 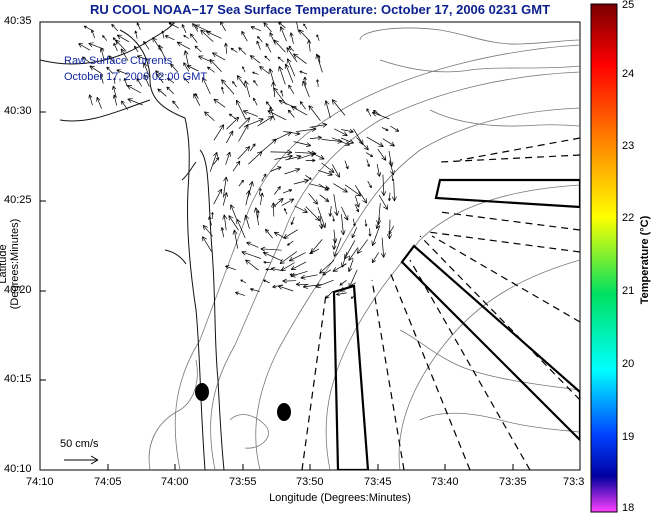 I want to click on x-tick-label: 73:40, so click(x=445, y=482).